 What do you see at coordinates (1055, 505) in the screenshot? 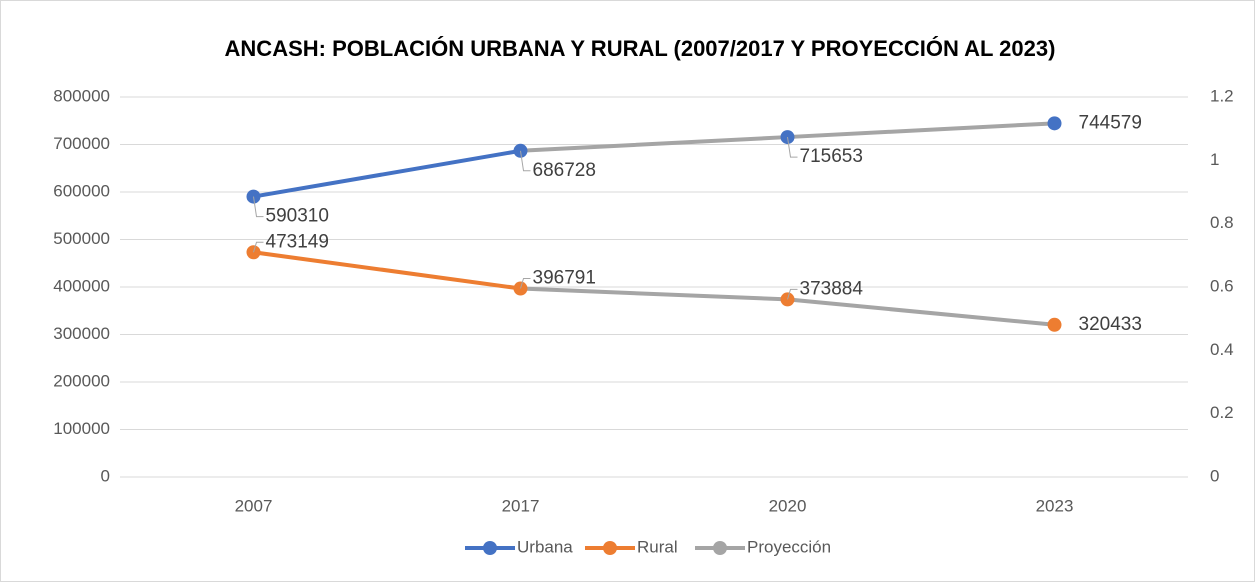
I see `x-tick-label: 2023` at bounding box center [1055, 505].